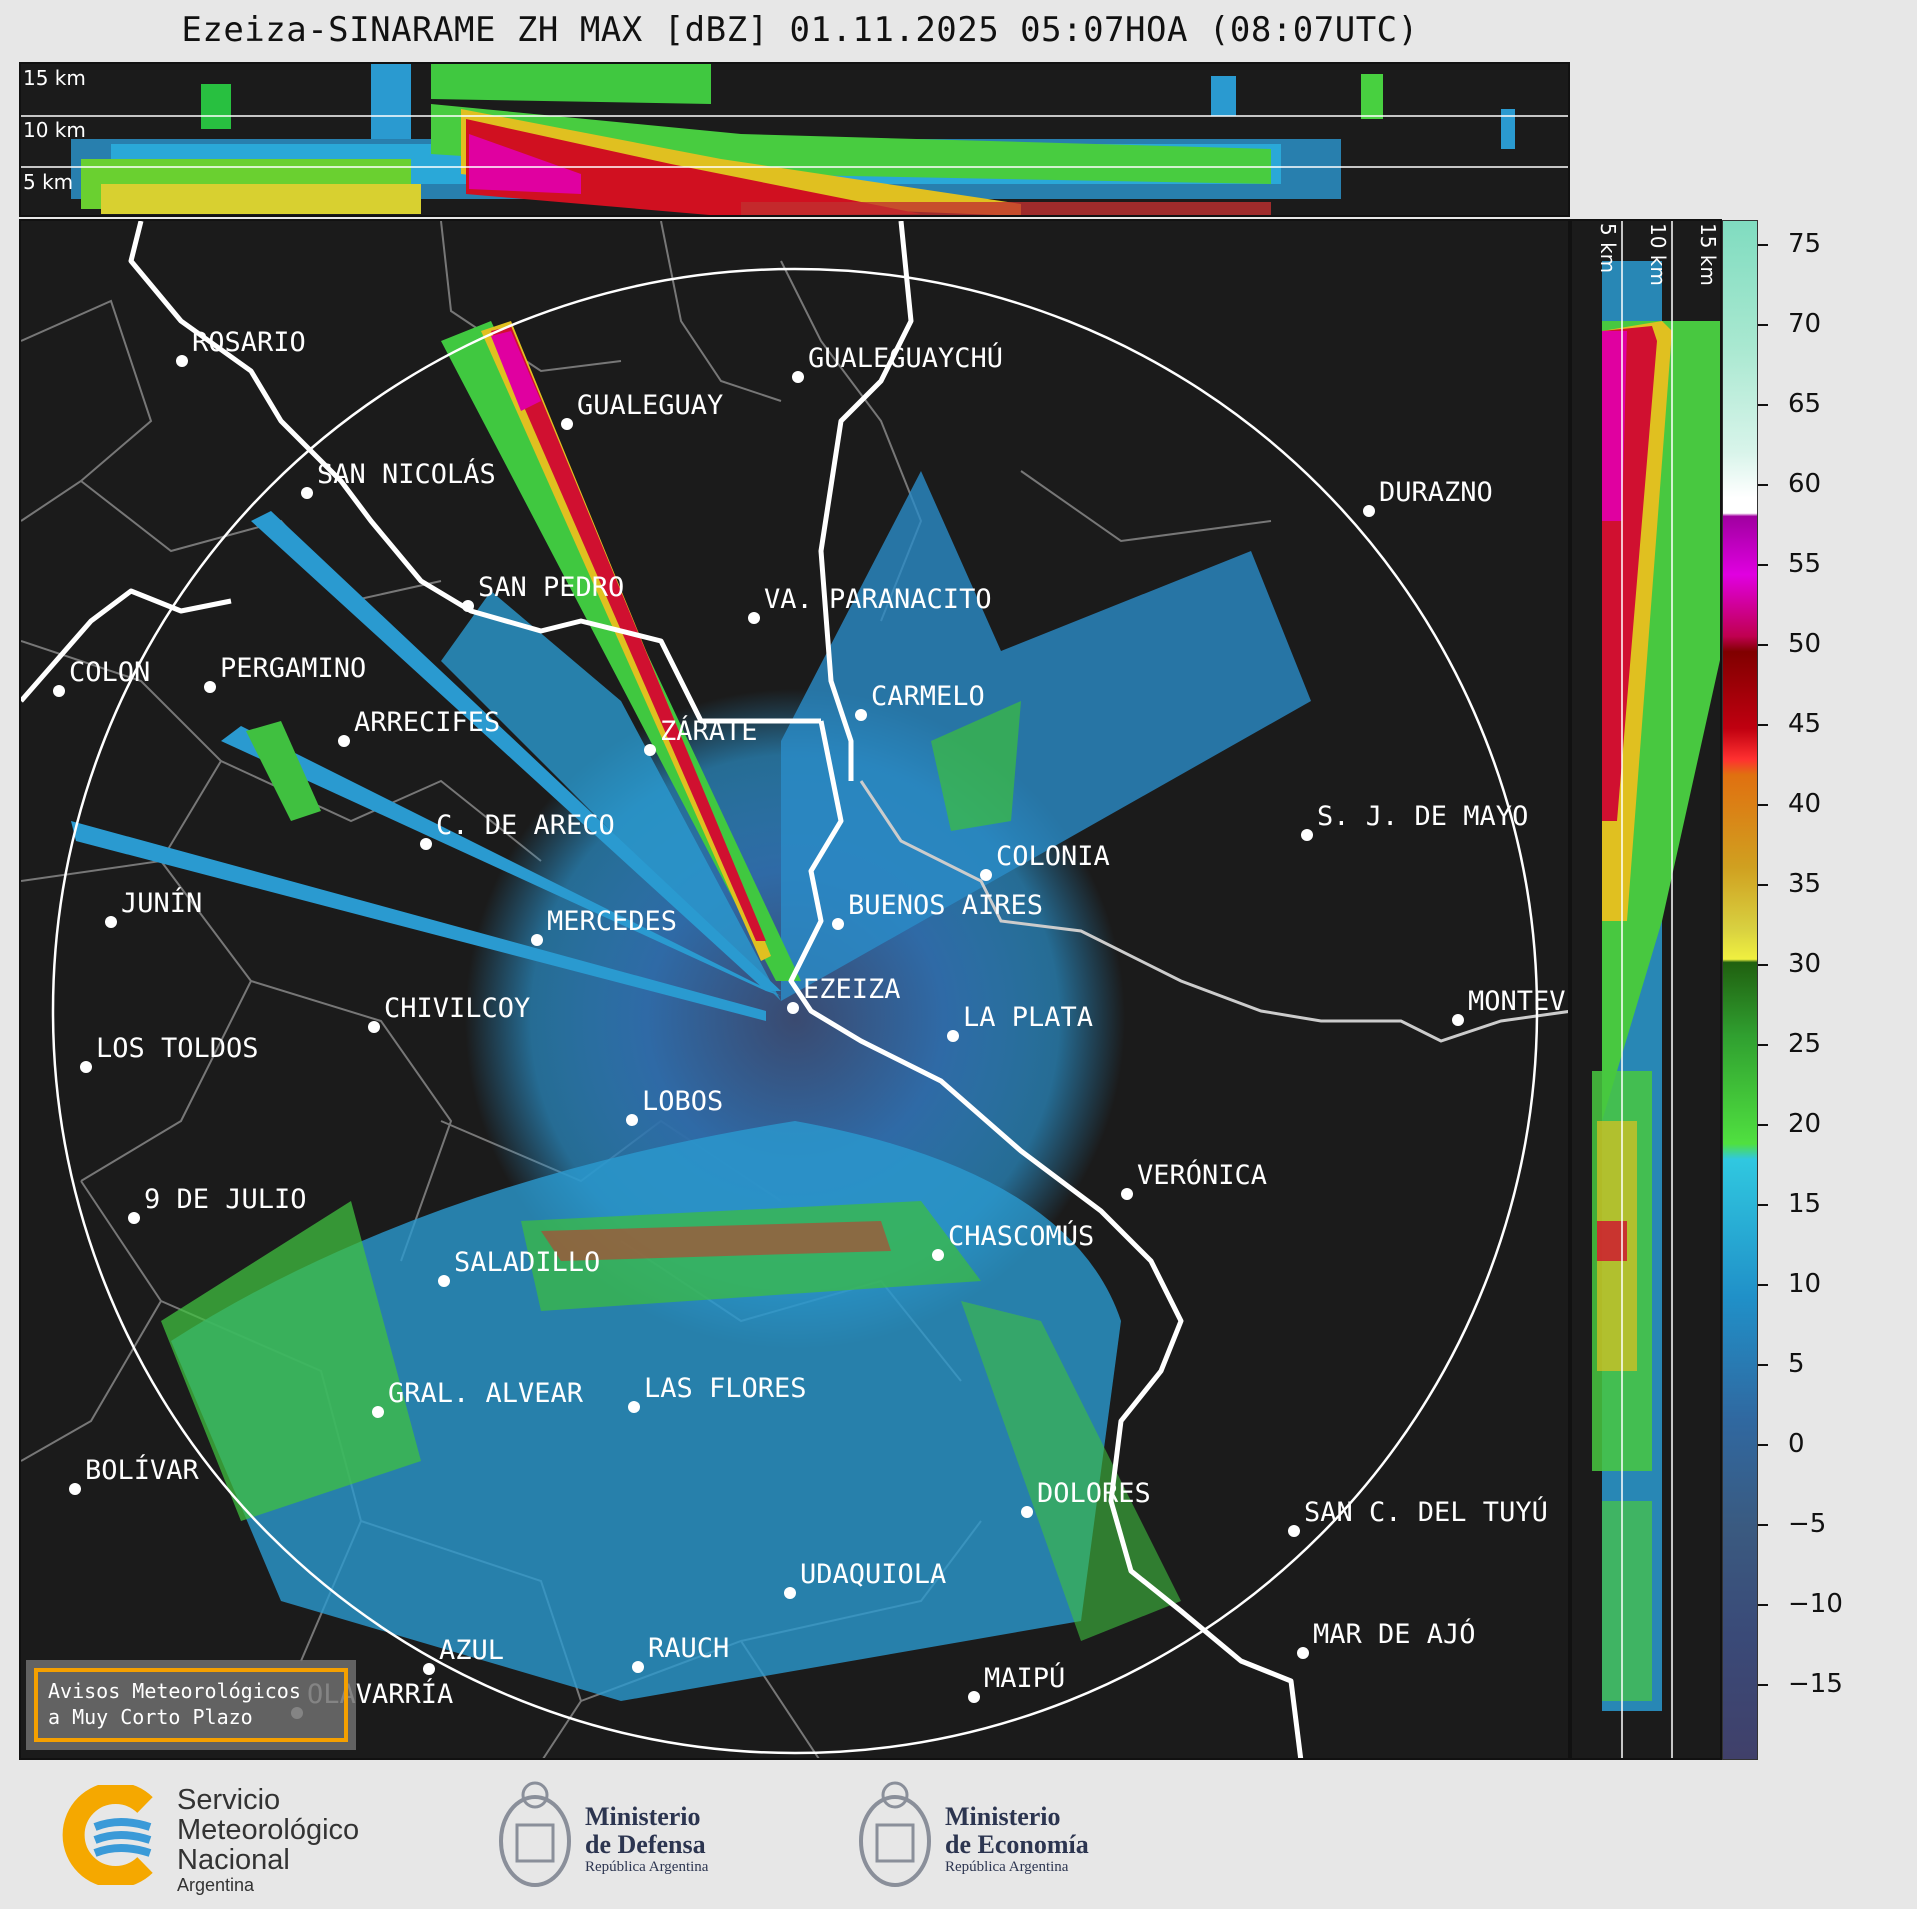 This screenshot has width=1917, height=1909. What do you see at coordinates (645, 1844) in the screenshot?
I see `defensa-title2: de Defensa` at bounding box center [645, 1844].